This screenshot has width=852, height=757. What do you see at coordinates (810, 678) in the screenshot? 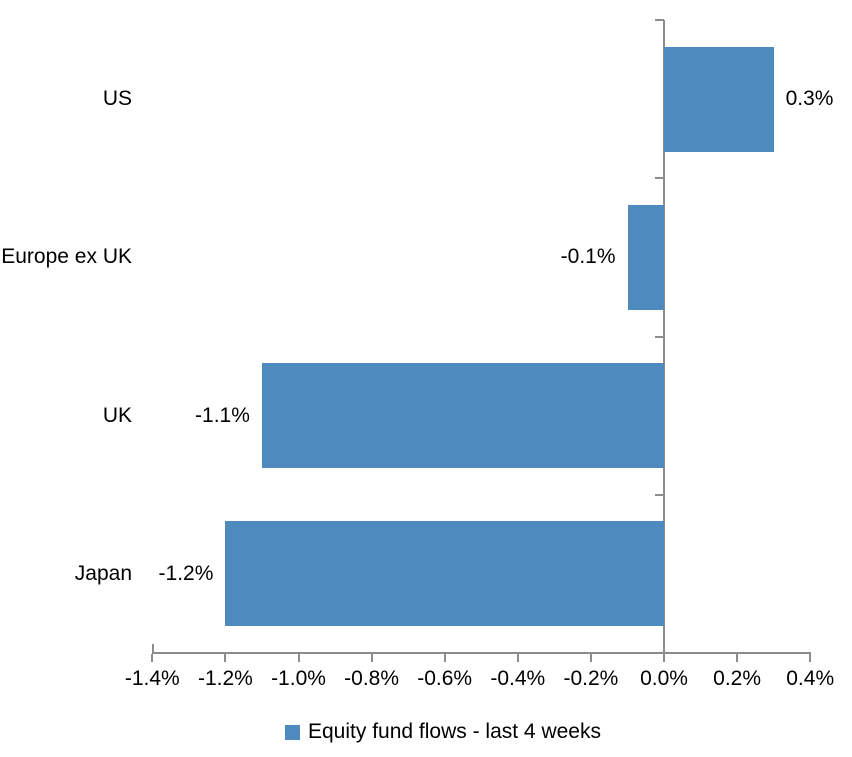
I see `x-tick-label: 0.4%` at bounding box center [810, 678].